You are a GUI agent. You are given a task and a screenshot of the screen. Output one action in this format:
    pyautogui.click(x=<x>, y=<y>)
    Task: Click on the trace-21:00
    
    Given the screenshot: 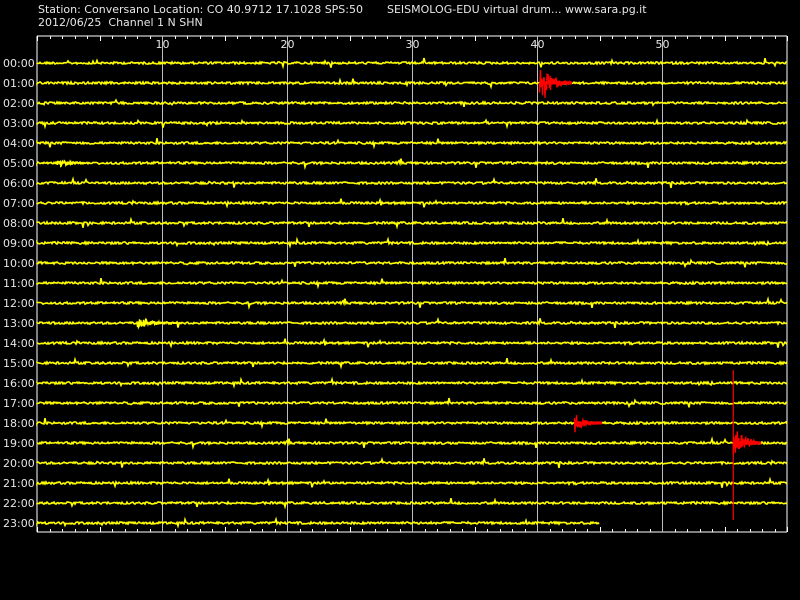 What is the action you would take?
    pyautogui.click(x=412, y=482)
    